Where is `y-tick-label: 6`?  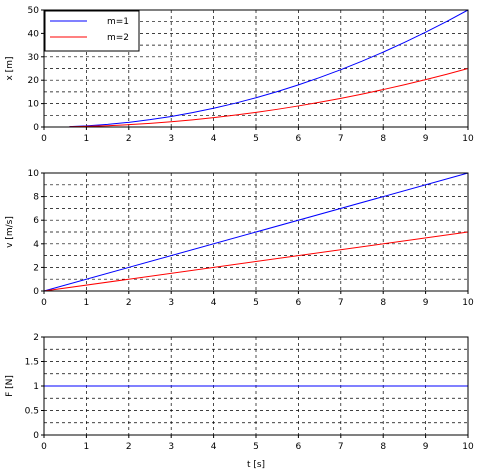
y-tick-label: 6 is located at coordinates (36, 221).